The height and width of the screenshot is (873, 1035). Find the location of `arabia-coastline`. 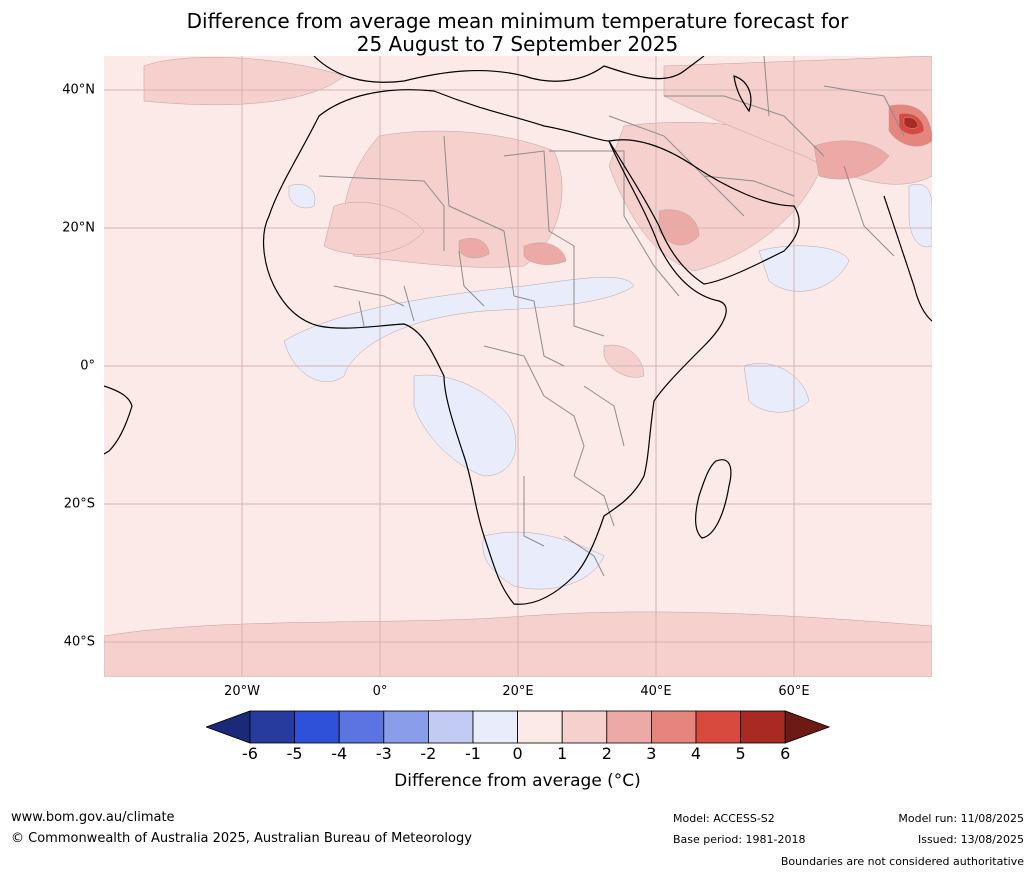

arabia-coastline is located at coordinates (704, 212).